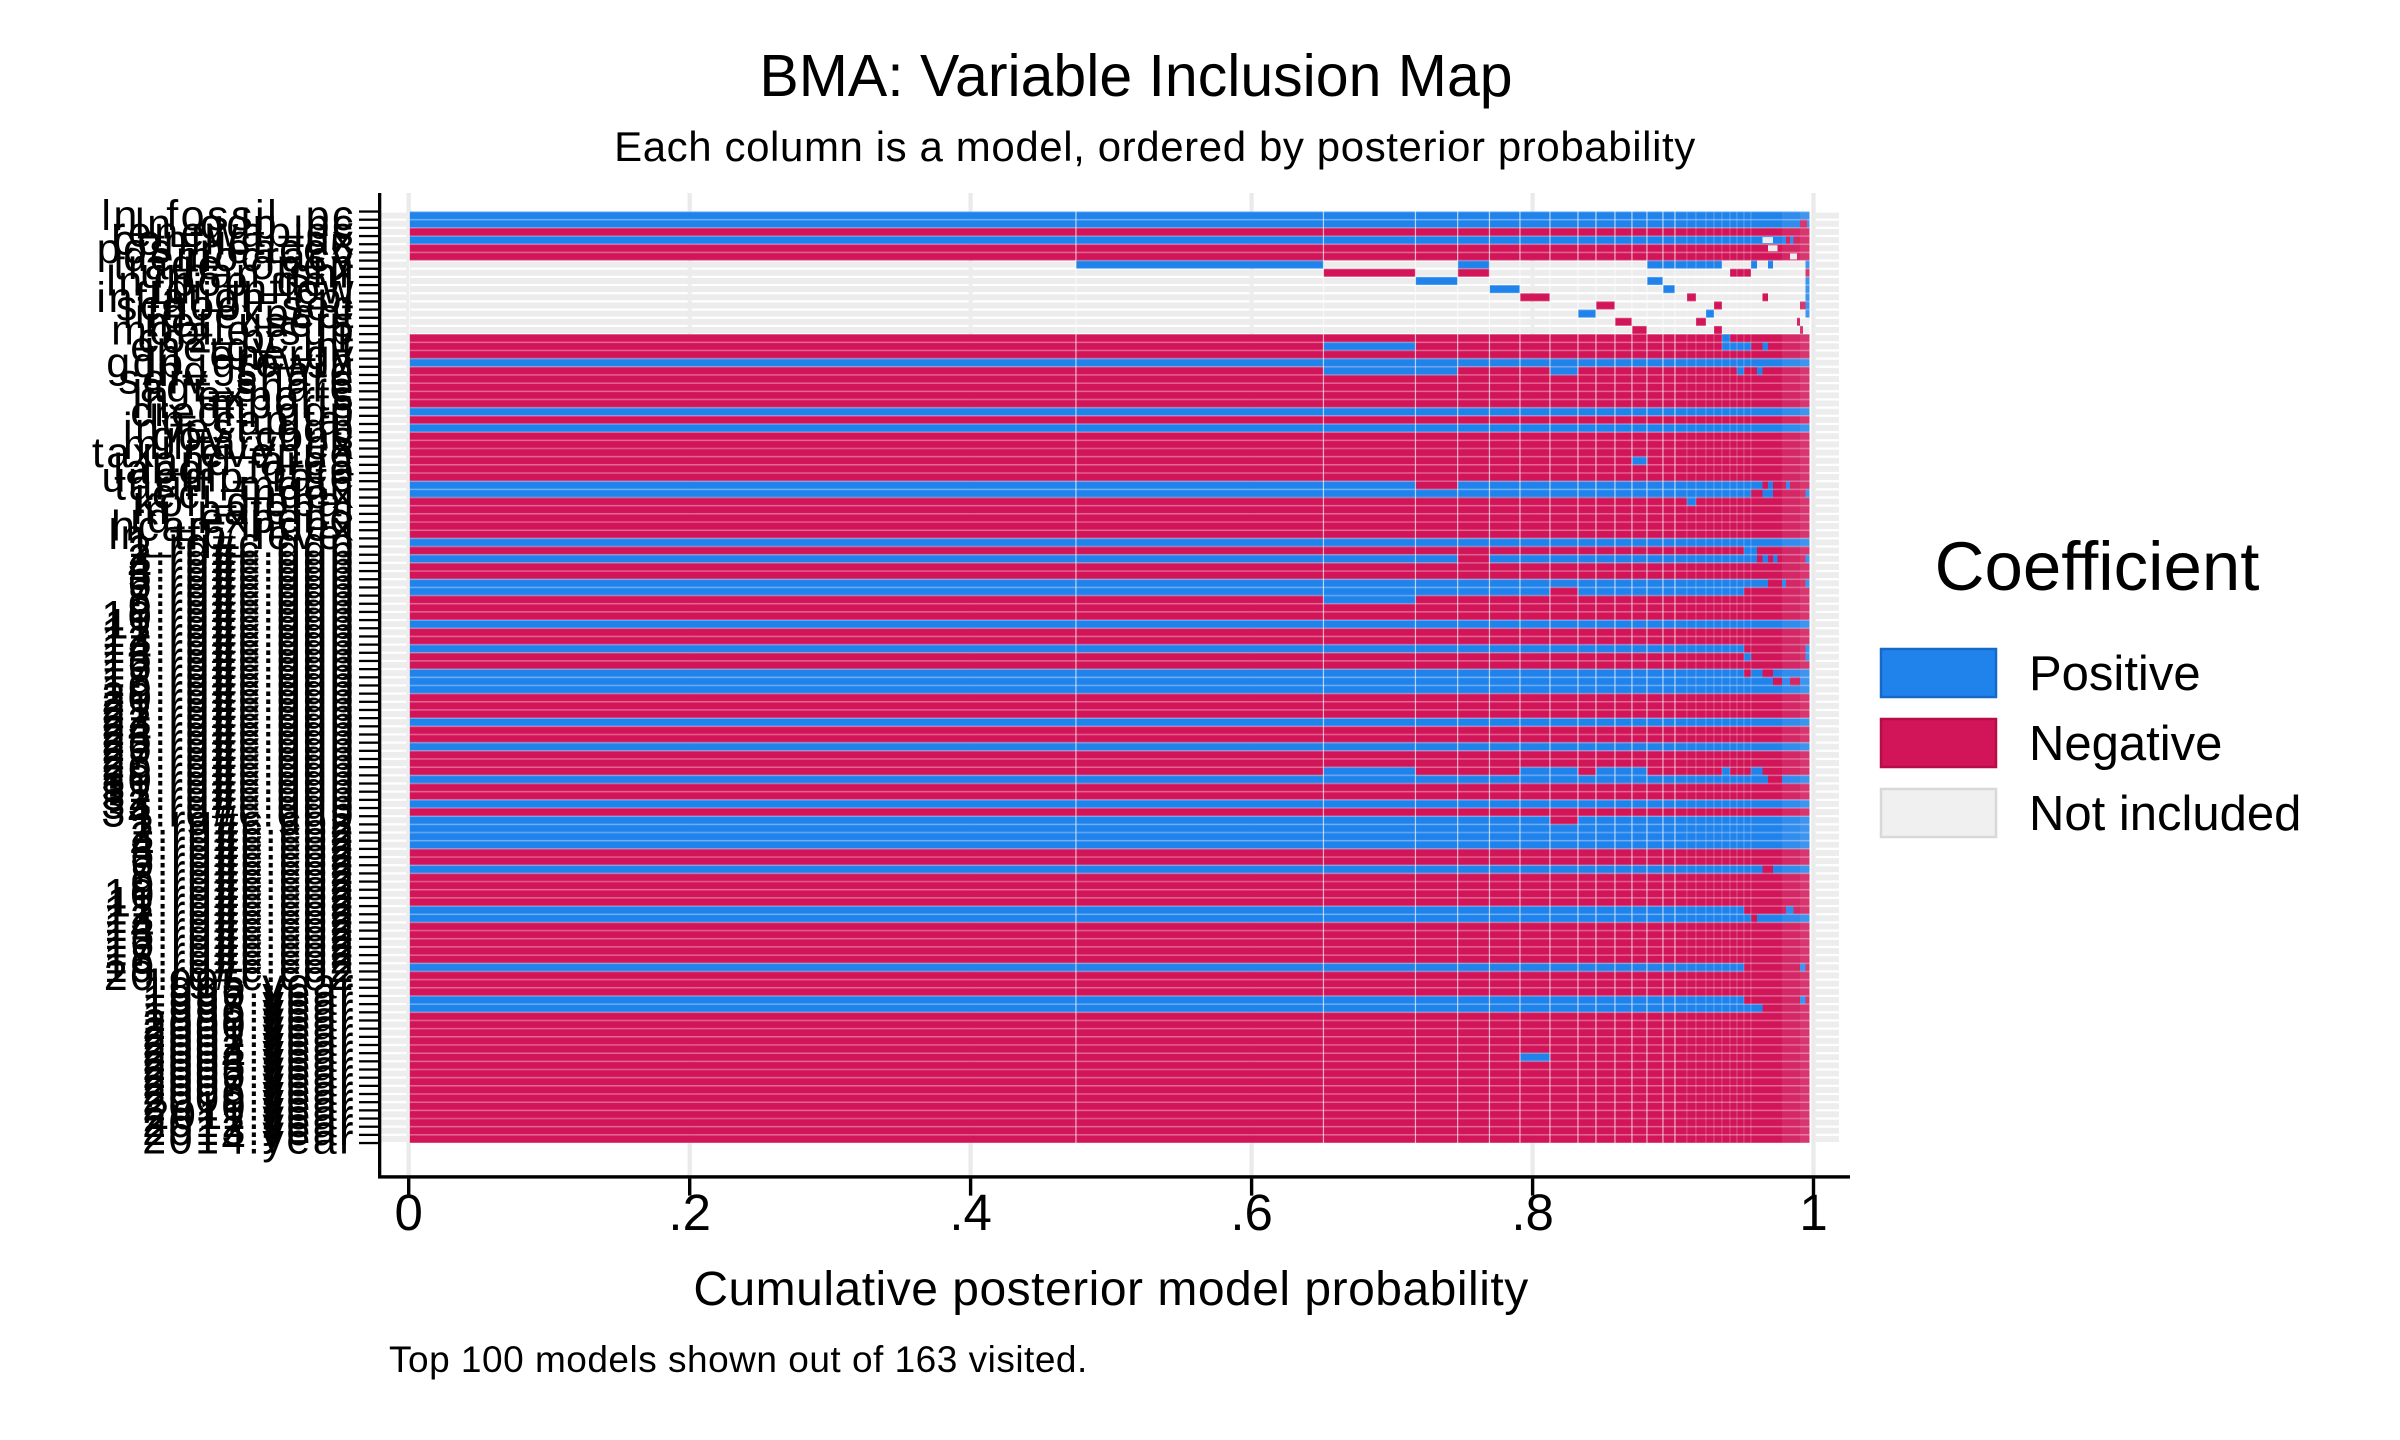  I want to click on svg-text: ln_tfp_level, so click(232, 535).